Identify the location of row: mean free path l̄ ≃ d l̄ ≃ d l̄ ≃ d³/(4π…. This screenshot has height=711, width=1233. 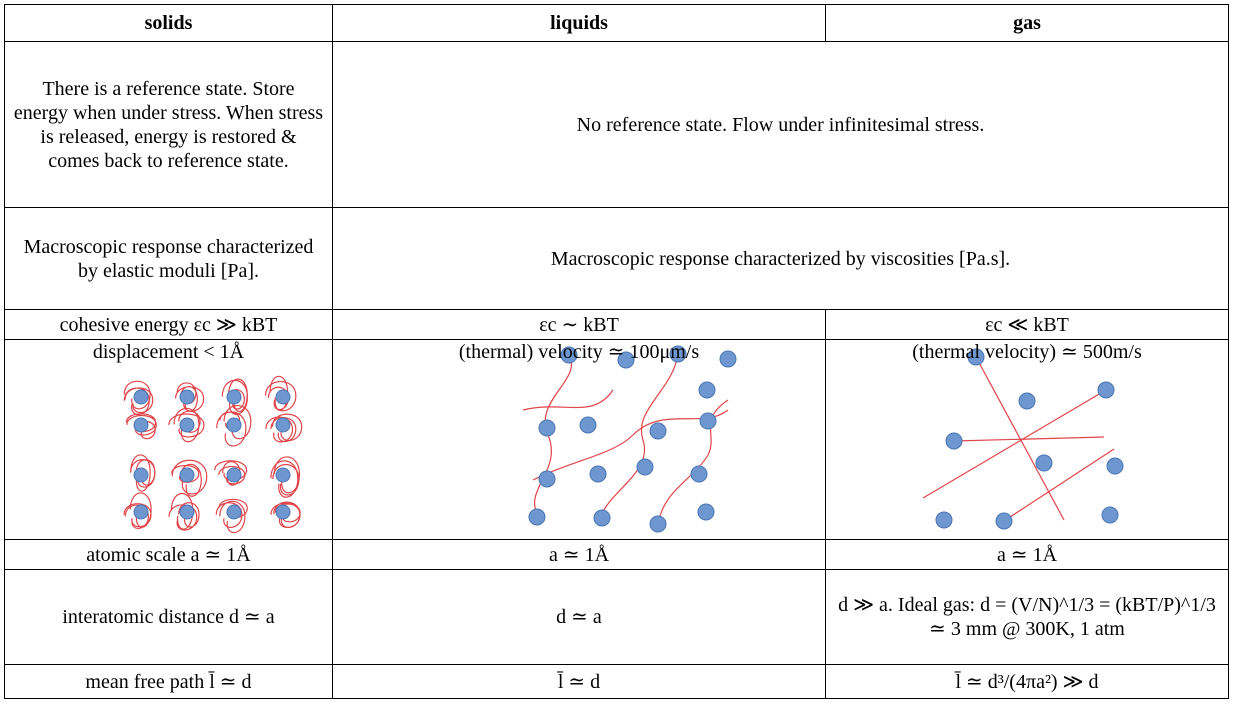
(616, 681).